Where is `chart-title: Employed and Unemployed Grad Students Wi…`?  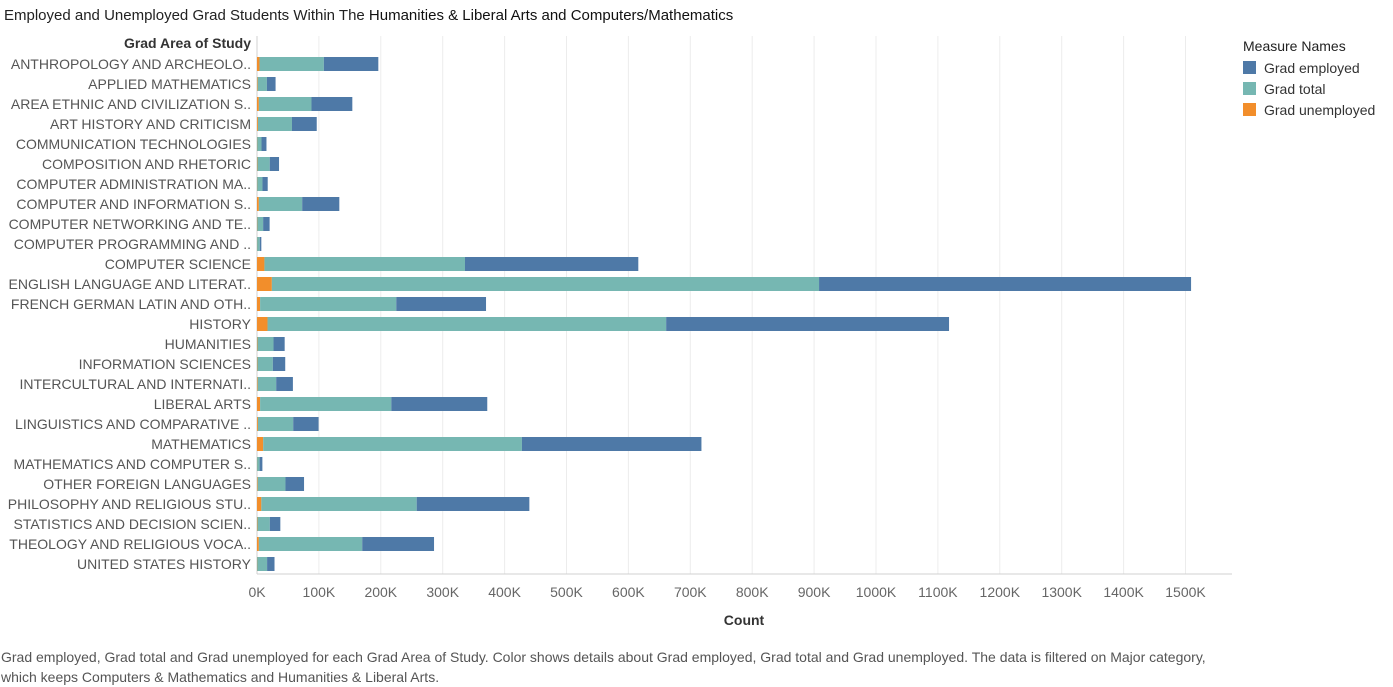 chart-title: Employed and Unemployed Grad Students Wi… is located at coordinates (368, 15).